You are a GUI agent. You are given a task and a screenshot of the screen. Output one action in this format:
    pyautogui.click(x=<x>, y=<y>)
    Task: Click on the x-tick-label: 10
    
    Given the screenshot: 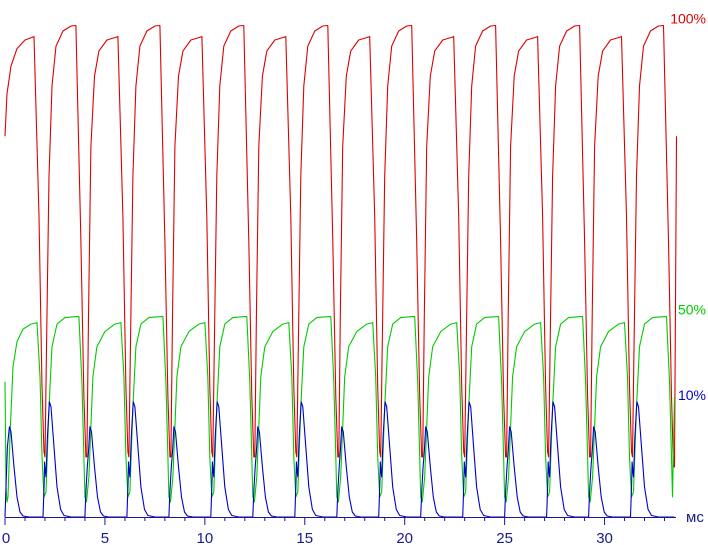 What is the action you would take?
    pyautogui.click(x=205, y=537)
    